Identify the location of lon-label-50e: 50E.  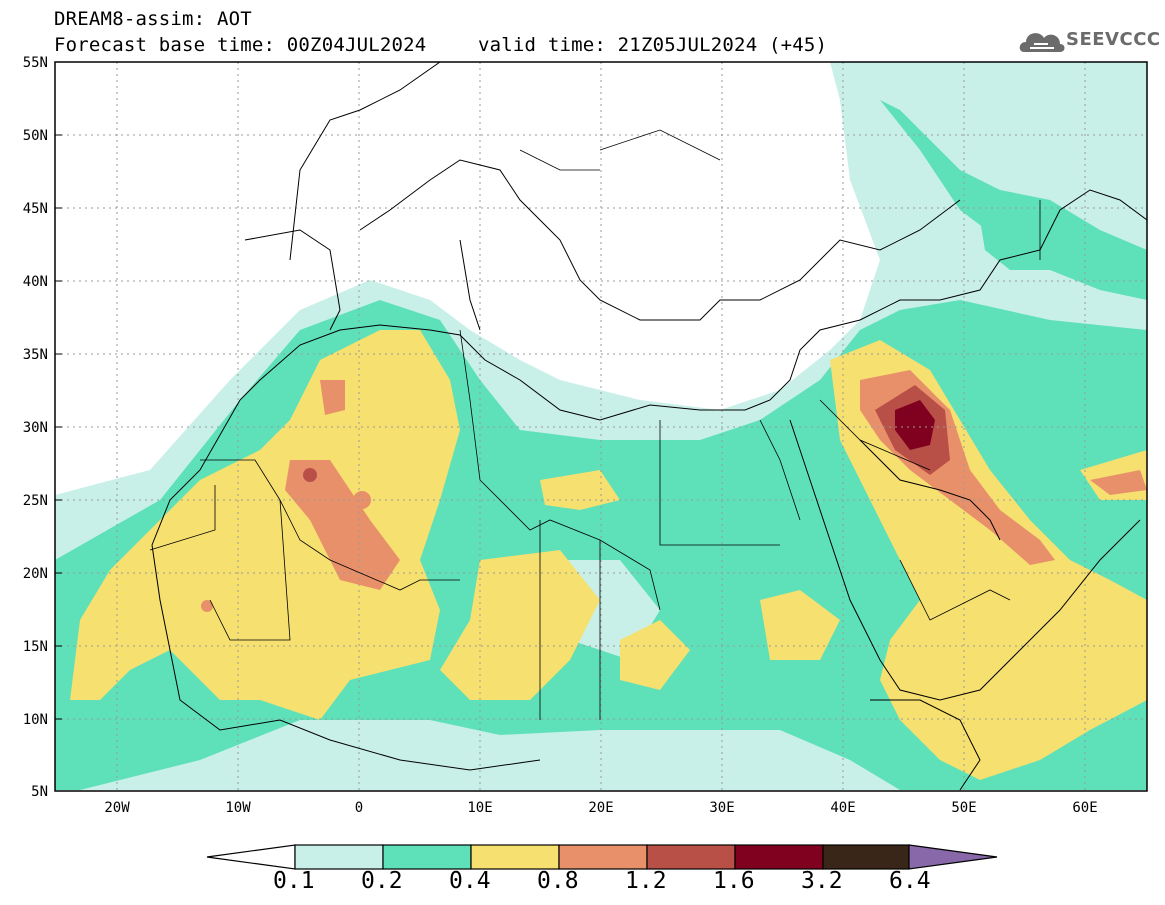
(963, 808).